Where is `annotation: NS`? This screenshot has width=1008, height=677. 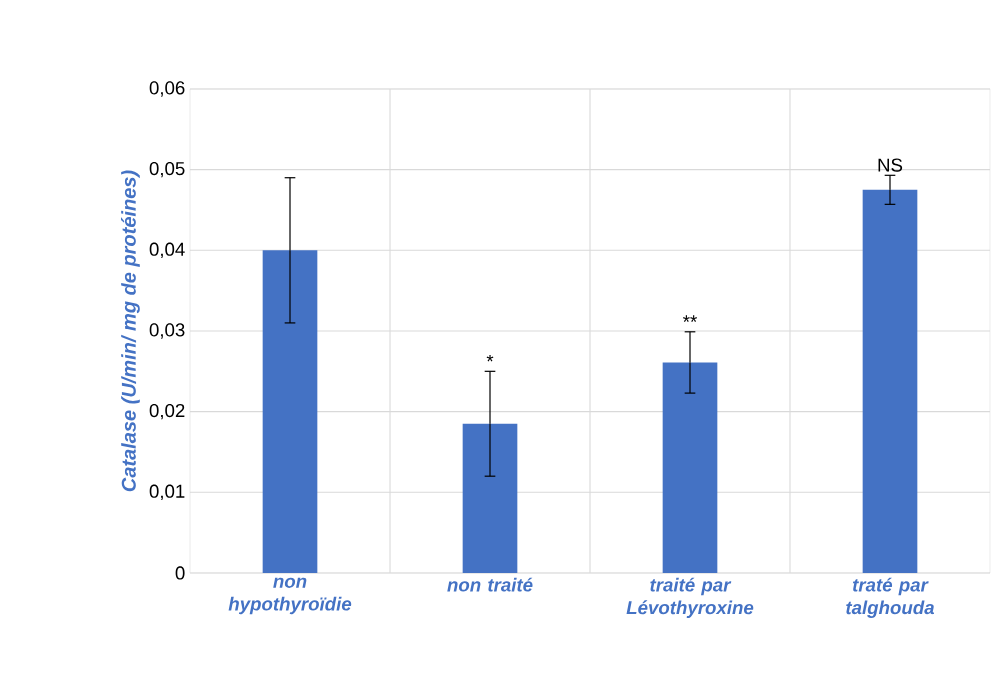 annotation: NS is located at coordinates (890, 165).